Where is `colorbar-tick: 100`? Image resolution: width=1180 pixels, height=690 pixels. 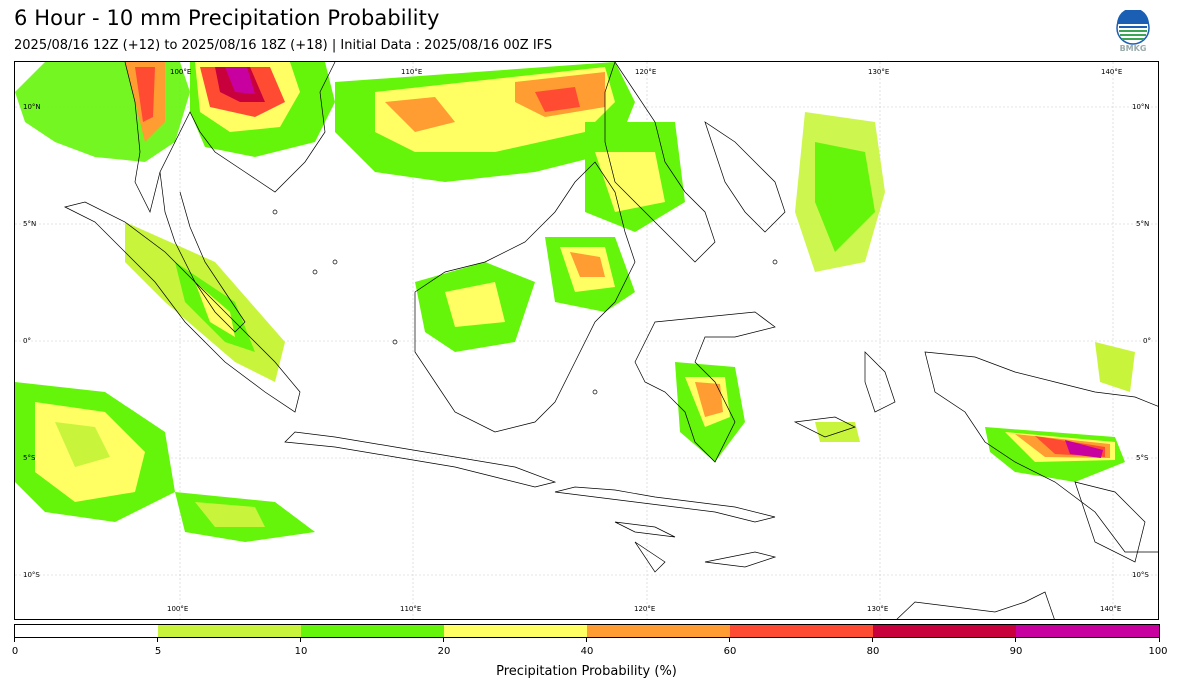 colorbar-tick: 100 is located at coordinates (1158, 651).